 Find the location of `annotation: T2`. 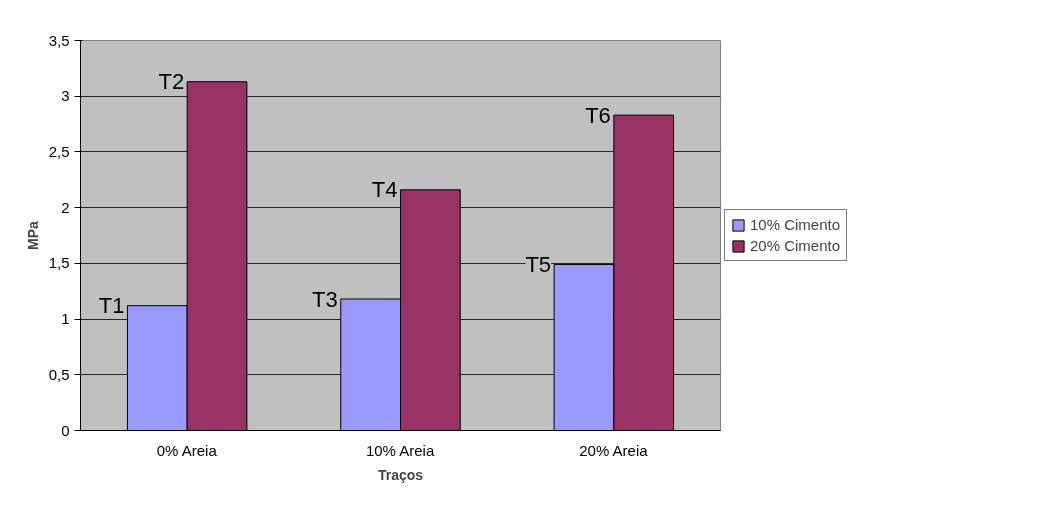

annotation: T2 is located at coordinates (171, 82).